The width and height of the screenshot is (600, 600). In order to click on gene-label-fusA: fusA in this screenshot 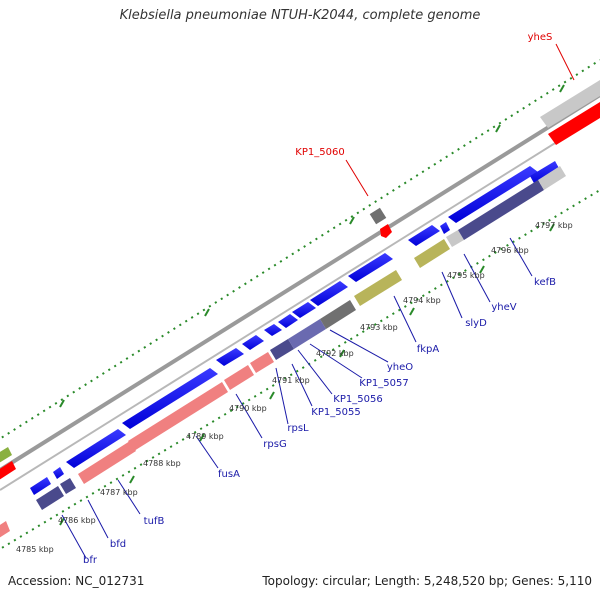, I will do `click(229, 474)`.